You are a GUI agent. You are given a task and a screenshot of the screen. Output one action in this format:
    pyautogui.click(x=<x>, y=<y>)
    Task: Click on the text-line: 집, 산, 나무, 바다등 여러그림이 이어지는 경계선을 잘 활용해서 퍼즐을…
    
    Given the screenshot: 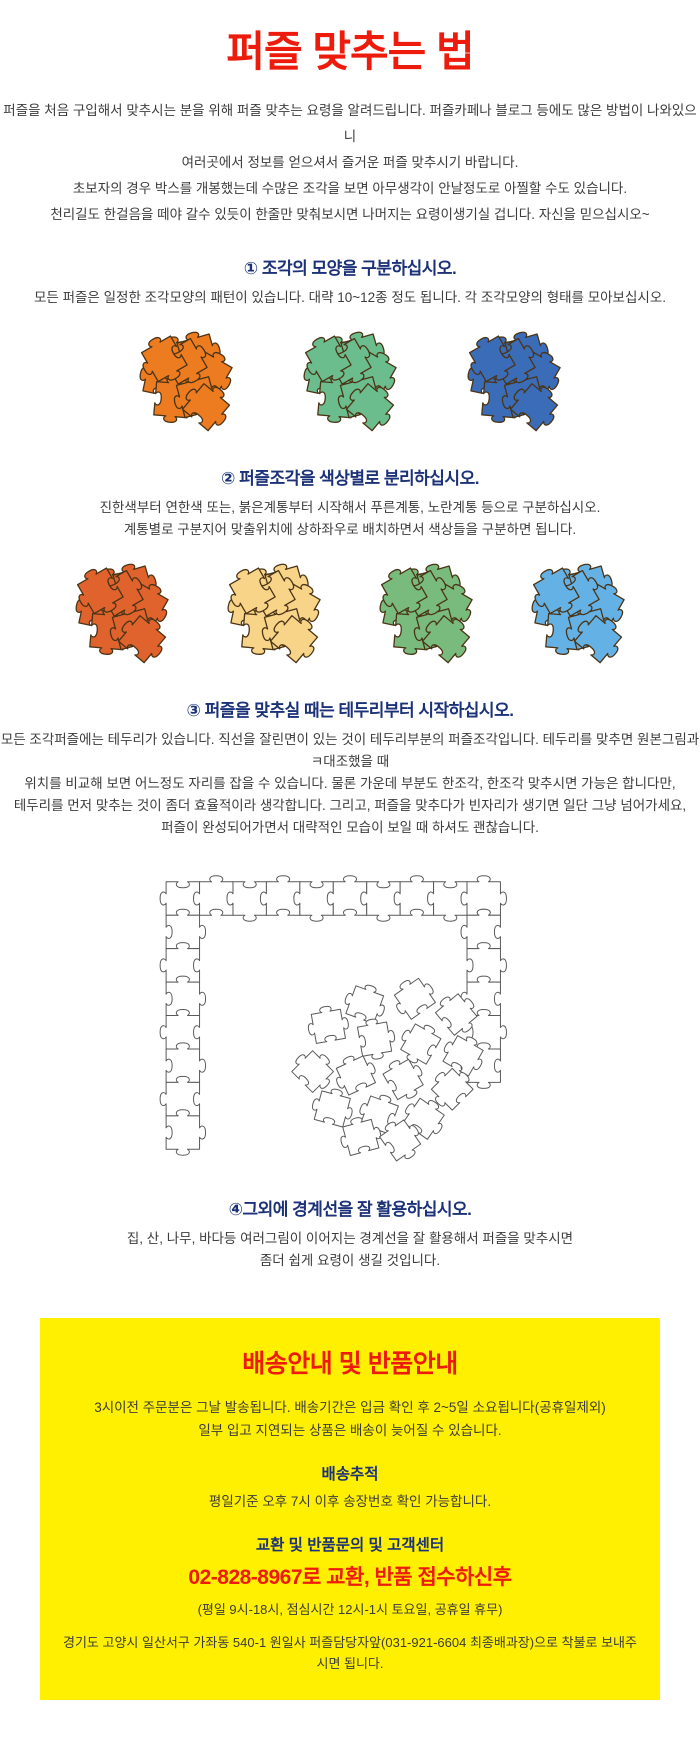 What is the action you would take?
    pyautogui.click(x=350, y=1239)
    